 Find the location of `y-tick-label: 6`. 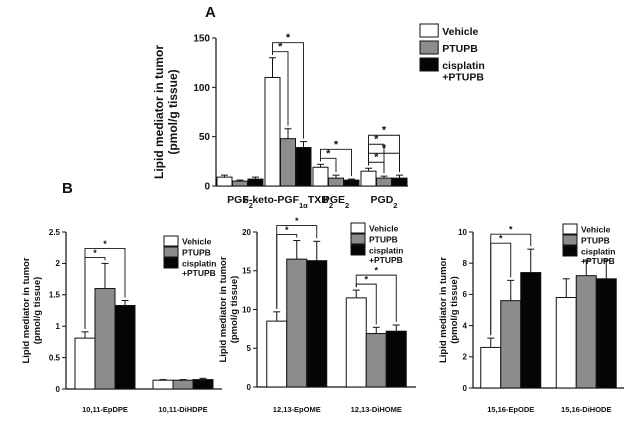

y-tick-label: 6 is located at coordinates (465, 294).